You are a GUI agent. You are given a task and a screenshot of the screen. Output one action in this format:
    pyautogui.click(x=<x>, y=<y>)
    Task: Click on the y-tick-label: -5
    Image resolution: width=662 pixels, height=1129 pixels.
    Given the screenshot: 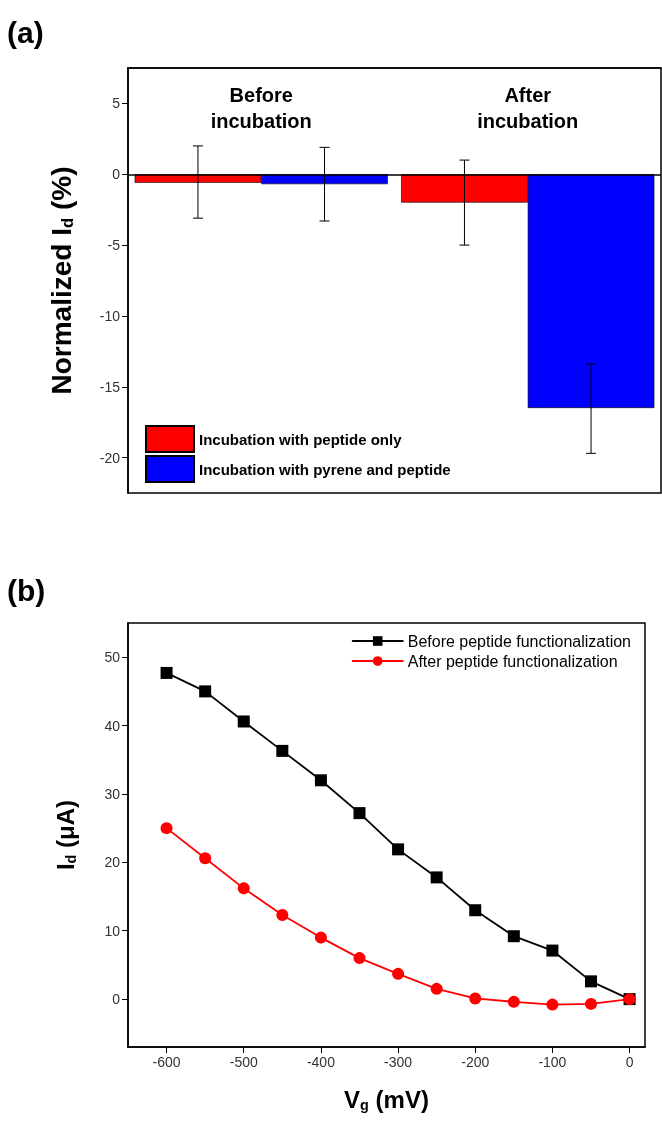 What is the action you would take?
    pyautogui.click(x=114, y=245)
    